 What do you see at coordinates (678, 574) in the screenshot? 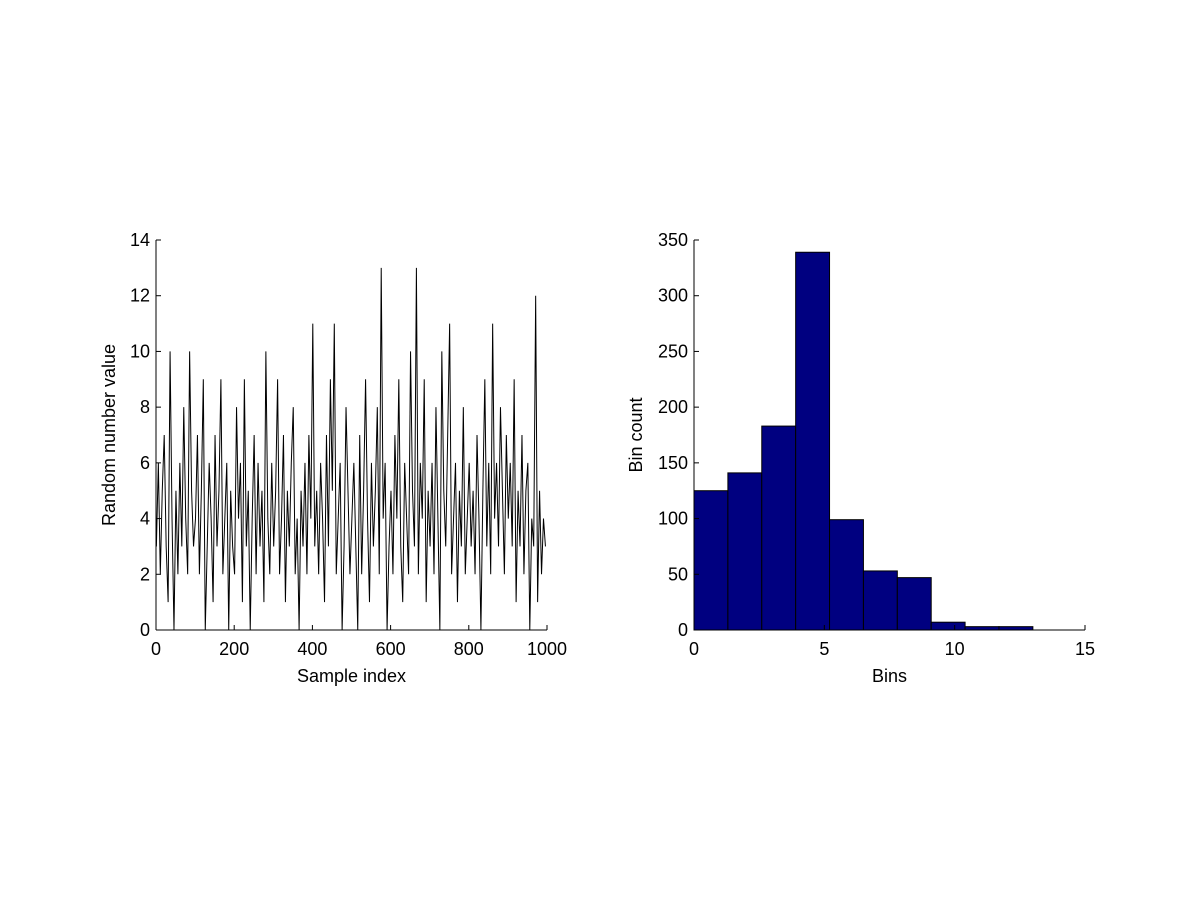
I see `y-tick-label: 50` at bounding box center [678, 574].